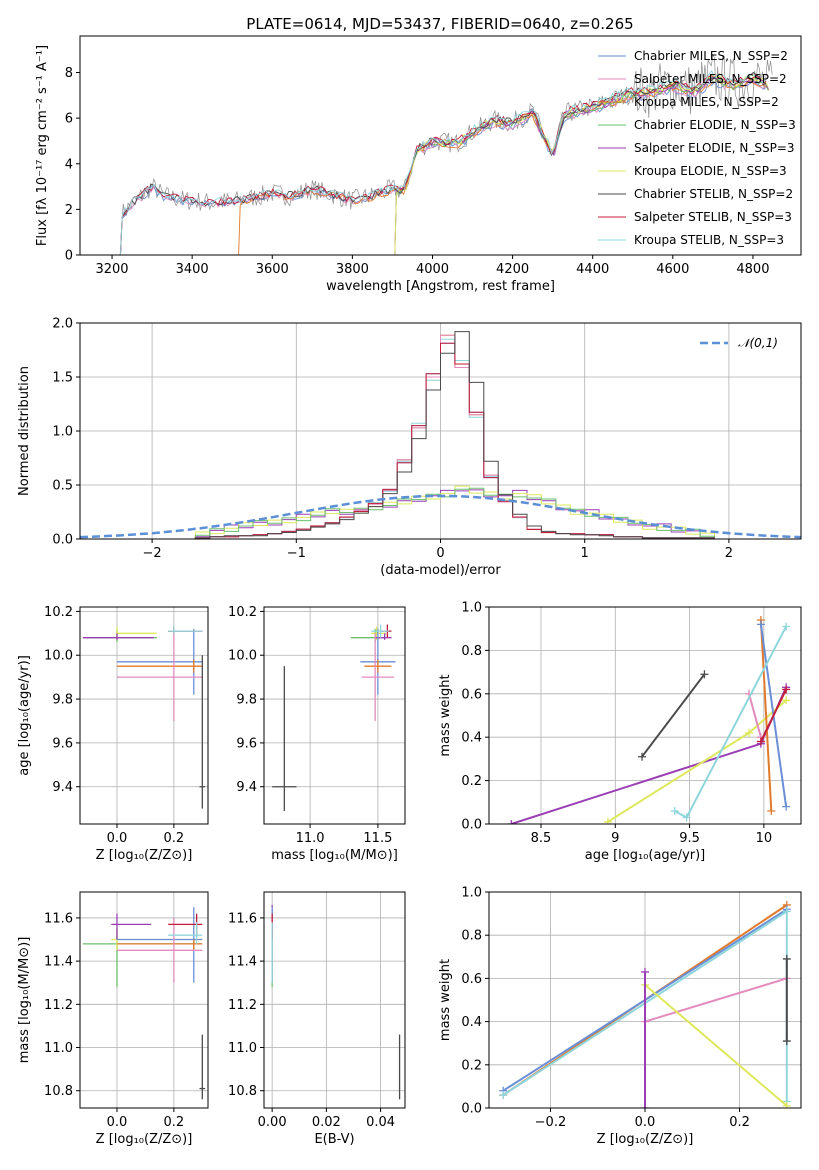  Describe the element at coordinates (689, 838) in the screenshot. I see `x-tick-label: 9.5` at that location.